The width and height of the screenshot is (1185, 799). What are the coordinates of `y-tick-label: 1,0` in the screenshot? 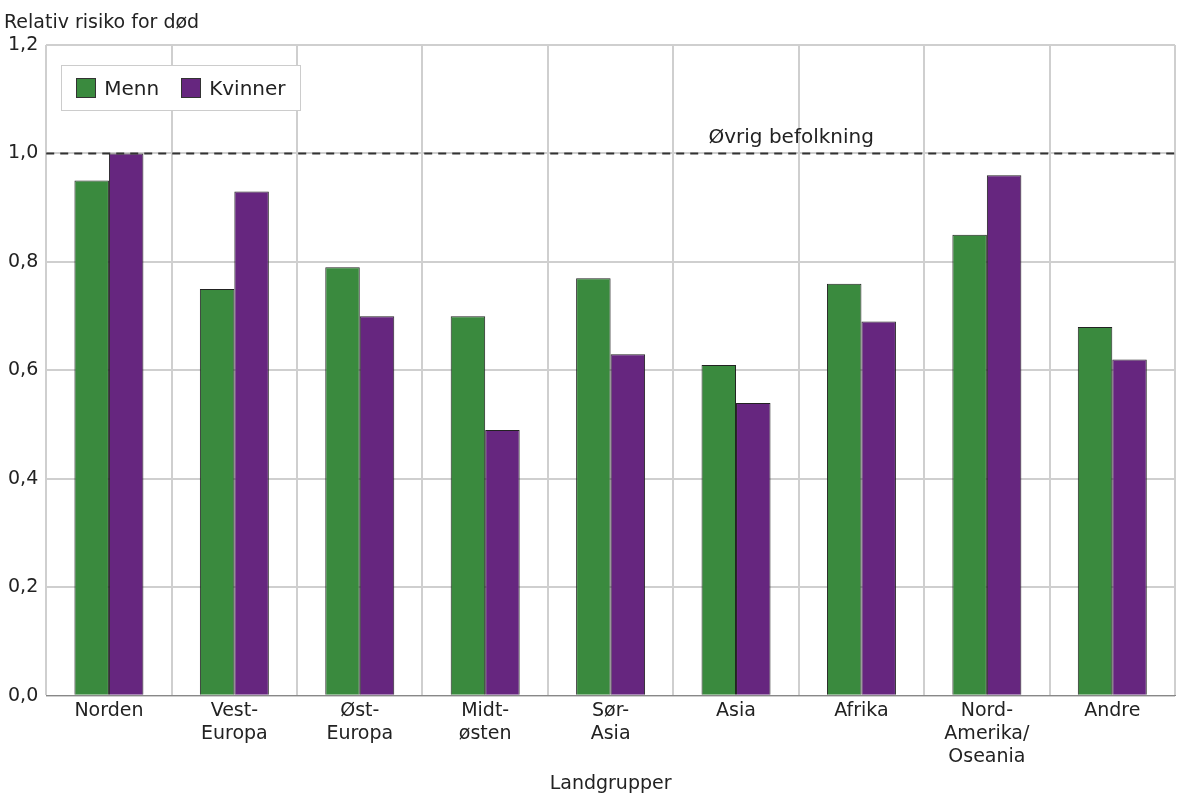 It's located at (23, 151).